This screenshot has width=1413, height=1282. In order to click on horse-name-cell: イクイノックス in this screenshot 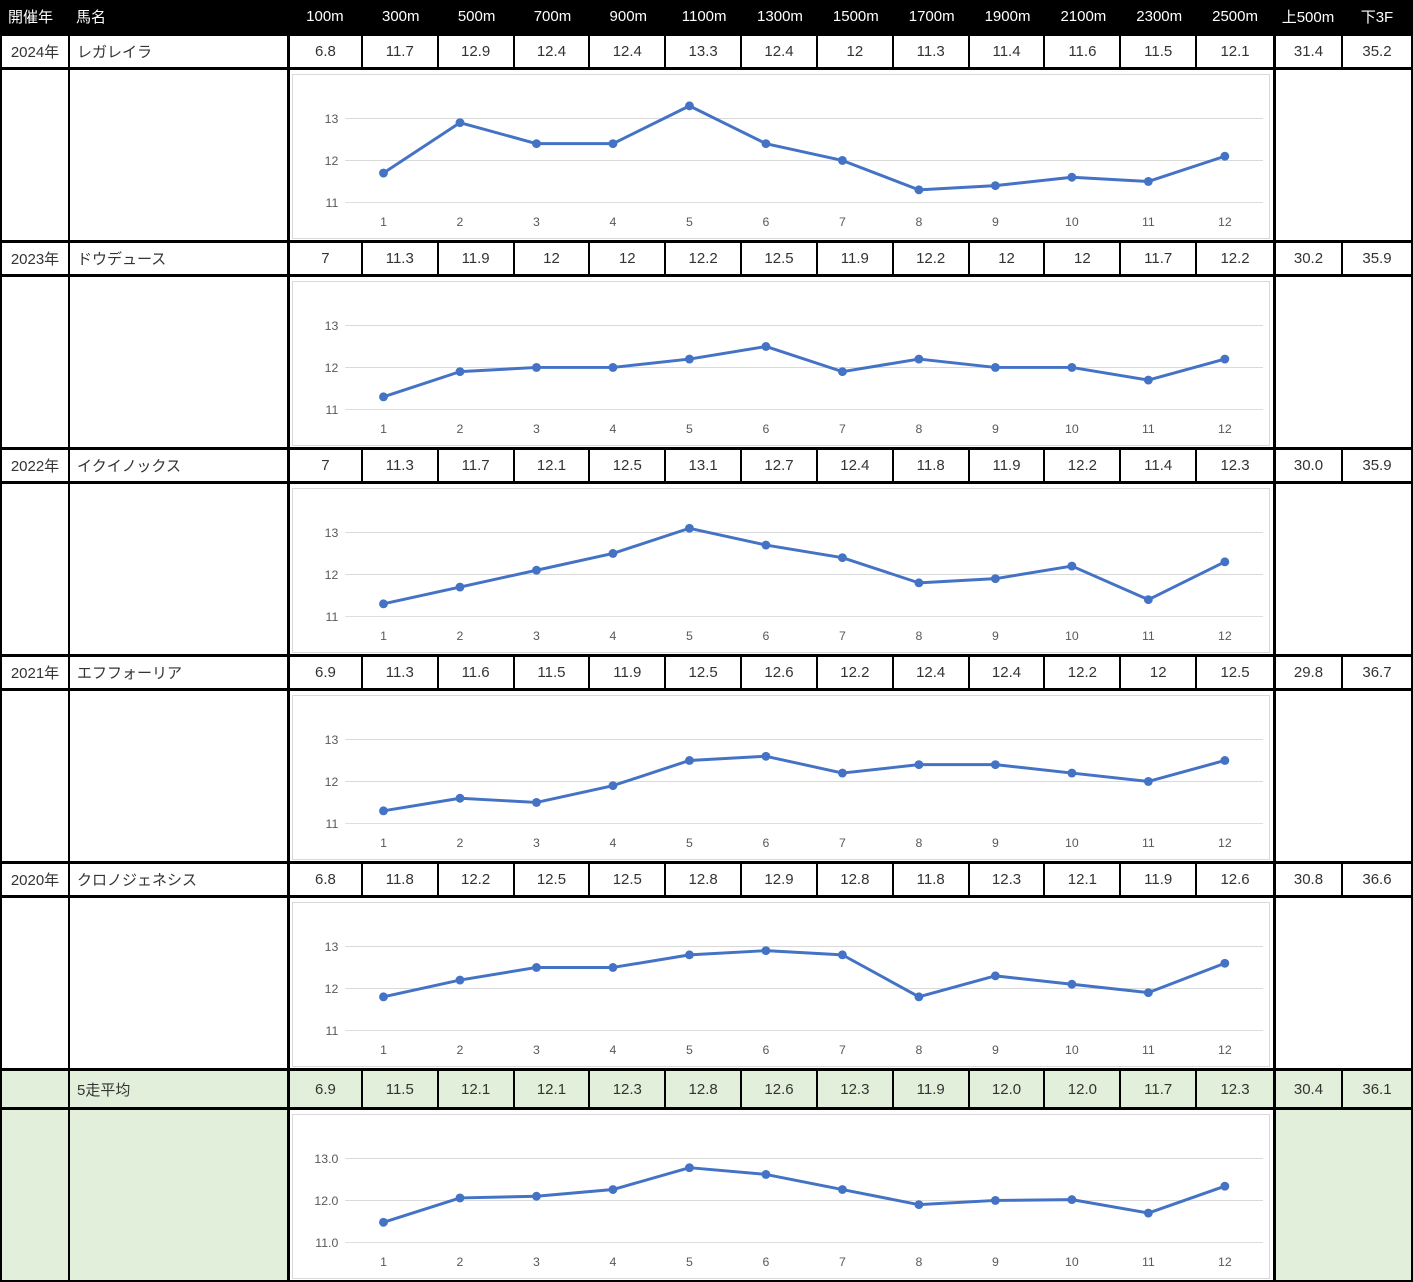, I will do `click(129, 466)`.